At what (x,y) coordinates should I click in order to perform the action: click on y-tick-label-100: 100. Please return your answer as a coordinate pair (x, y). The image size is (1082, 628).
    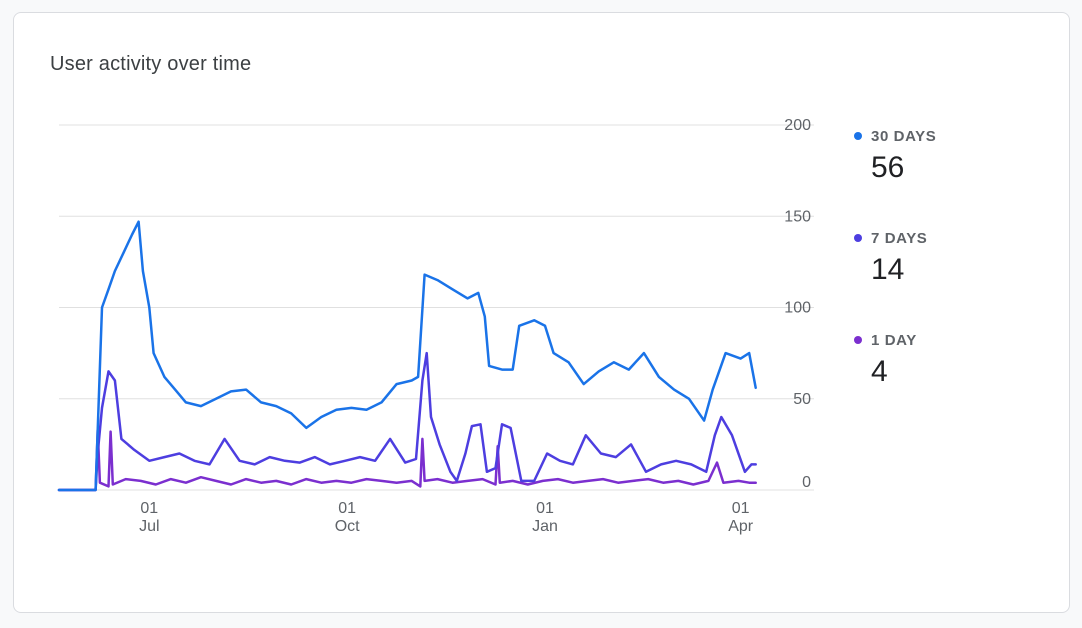
    Looking at the image, I should click on (797, 308).